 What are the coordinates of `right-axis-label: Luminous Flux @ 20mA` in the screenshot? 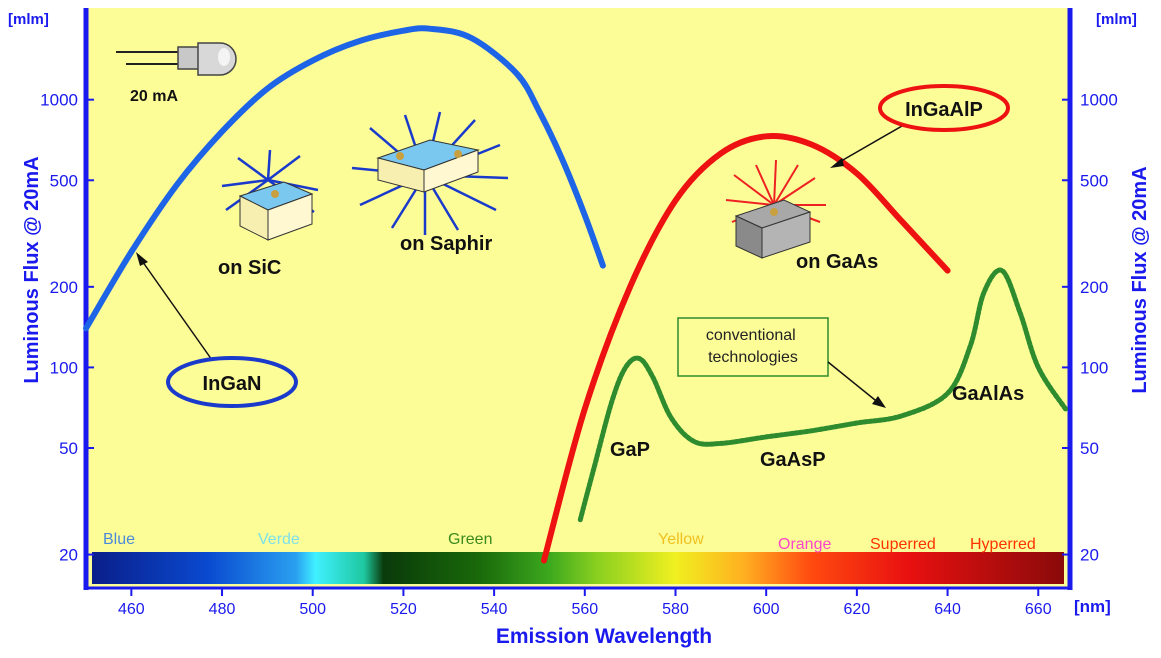 It's located at (1140, 279).